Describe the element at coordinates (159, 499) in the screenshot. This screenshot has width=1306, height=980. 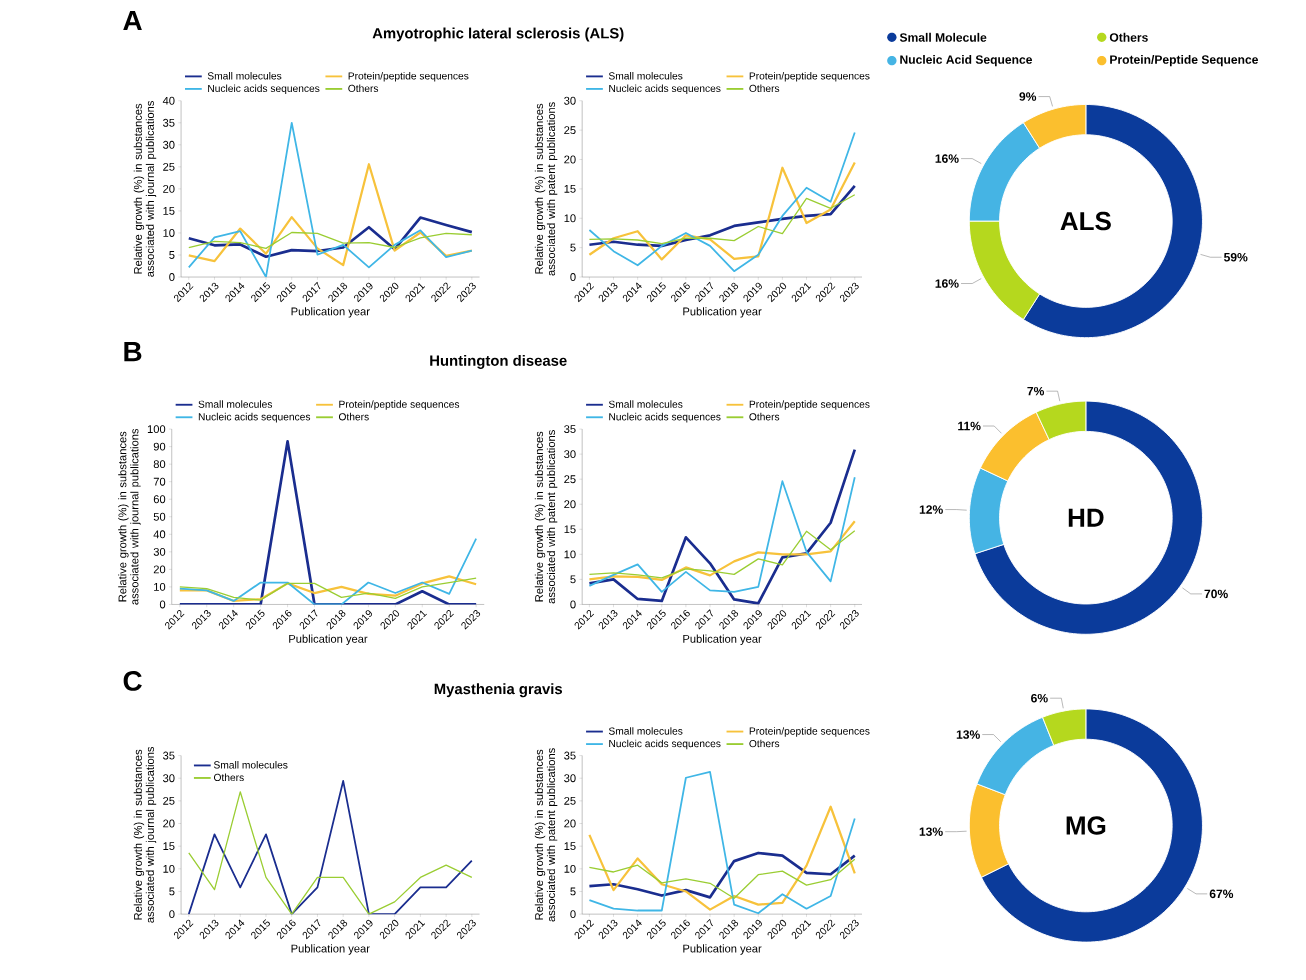
I see `y-tick-label: 60` at that location.